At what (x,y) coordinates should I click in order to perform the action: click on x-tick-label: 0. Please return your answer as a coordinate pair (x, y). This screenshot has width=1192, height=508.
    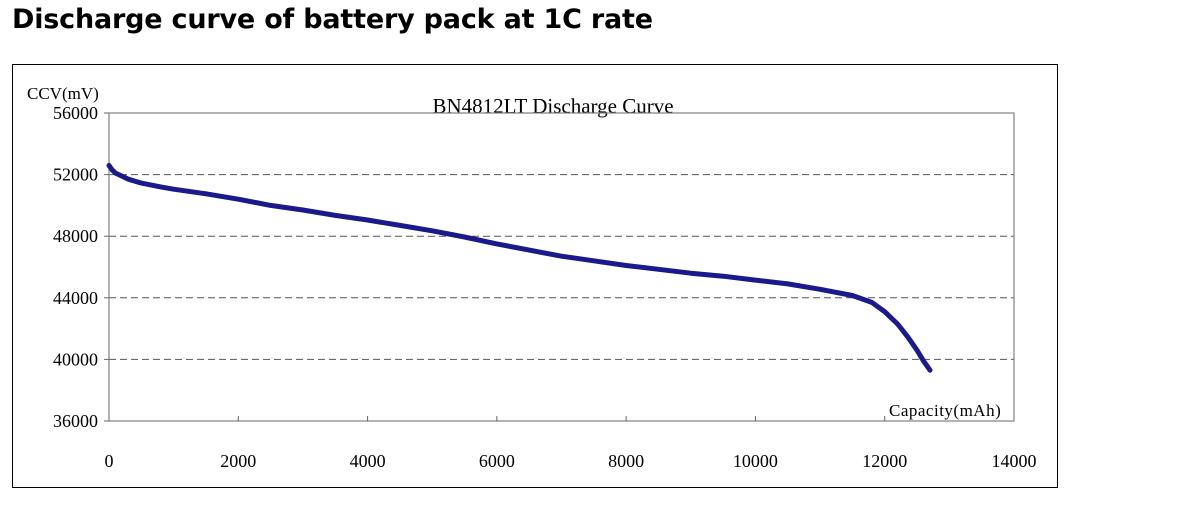
    Looking at the image, I should click on (109, 461).